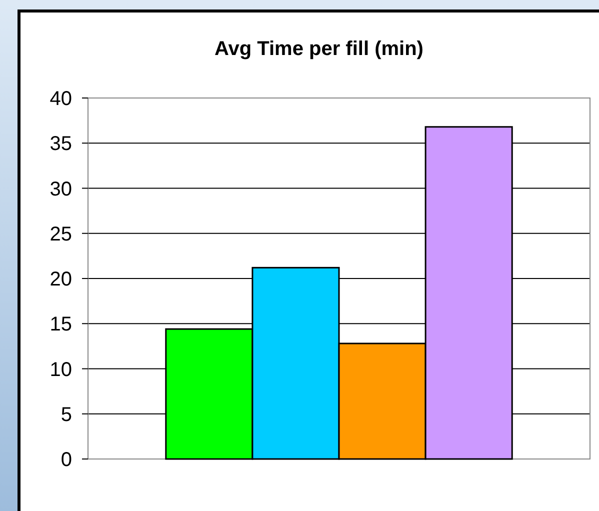 The height and width of the screenshot is (511, 599). I want to click on chart-title: Avg Time per fill (min), so click(319, 49).